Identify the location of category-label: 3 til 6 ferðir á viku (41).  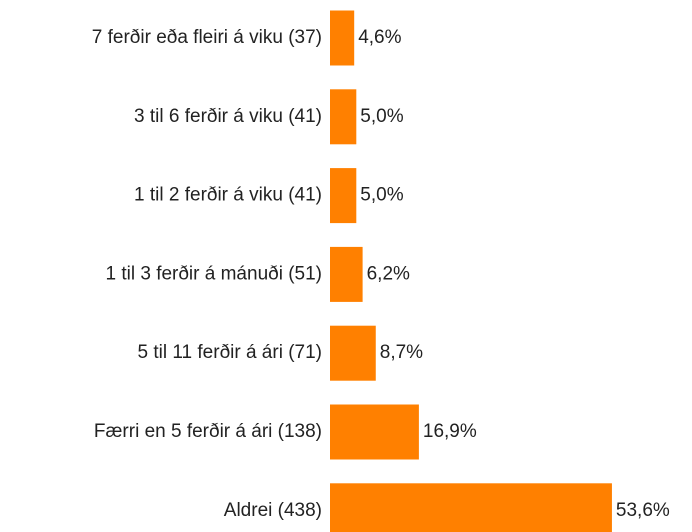
(228, 116).